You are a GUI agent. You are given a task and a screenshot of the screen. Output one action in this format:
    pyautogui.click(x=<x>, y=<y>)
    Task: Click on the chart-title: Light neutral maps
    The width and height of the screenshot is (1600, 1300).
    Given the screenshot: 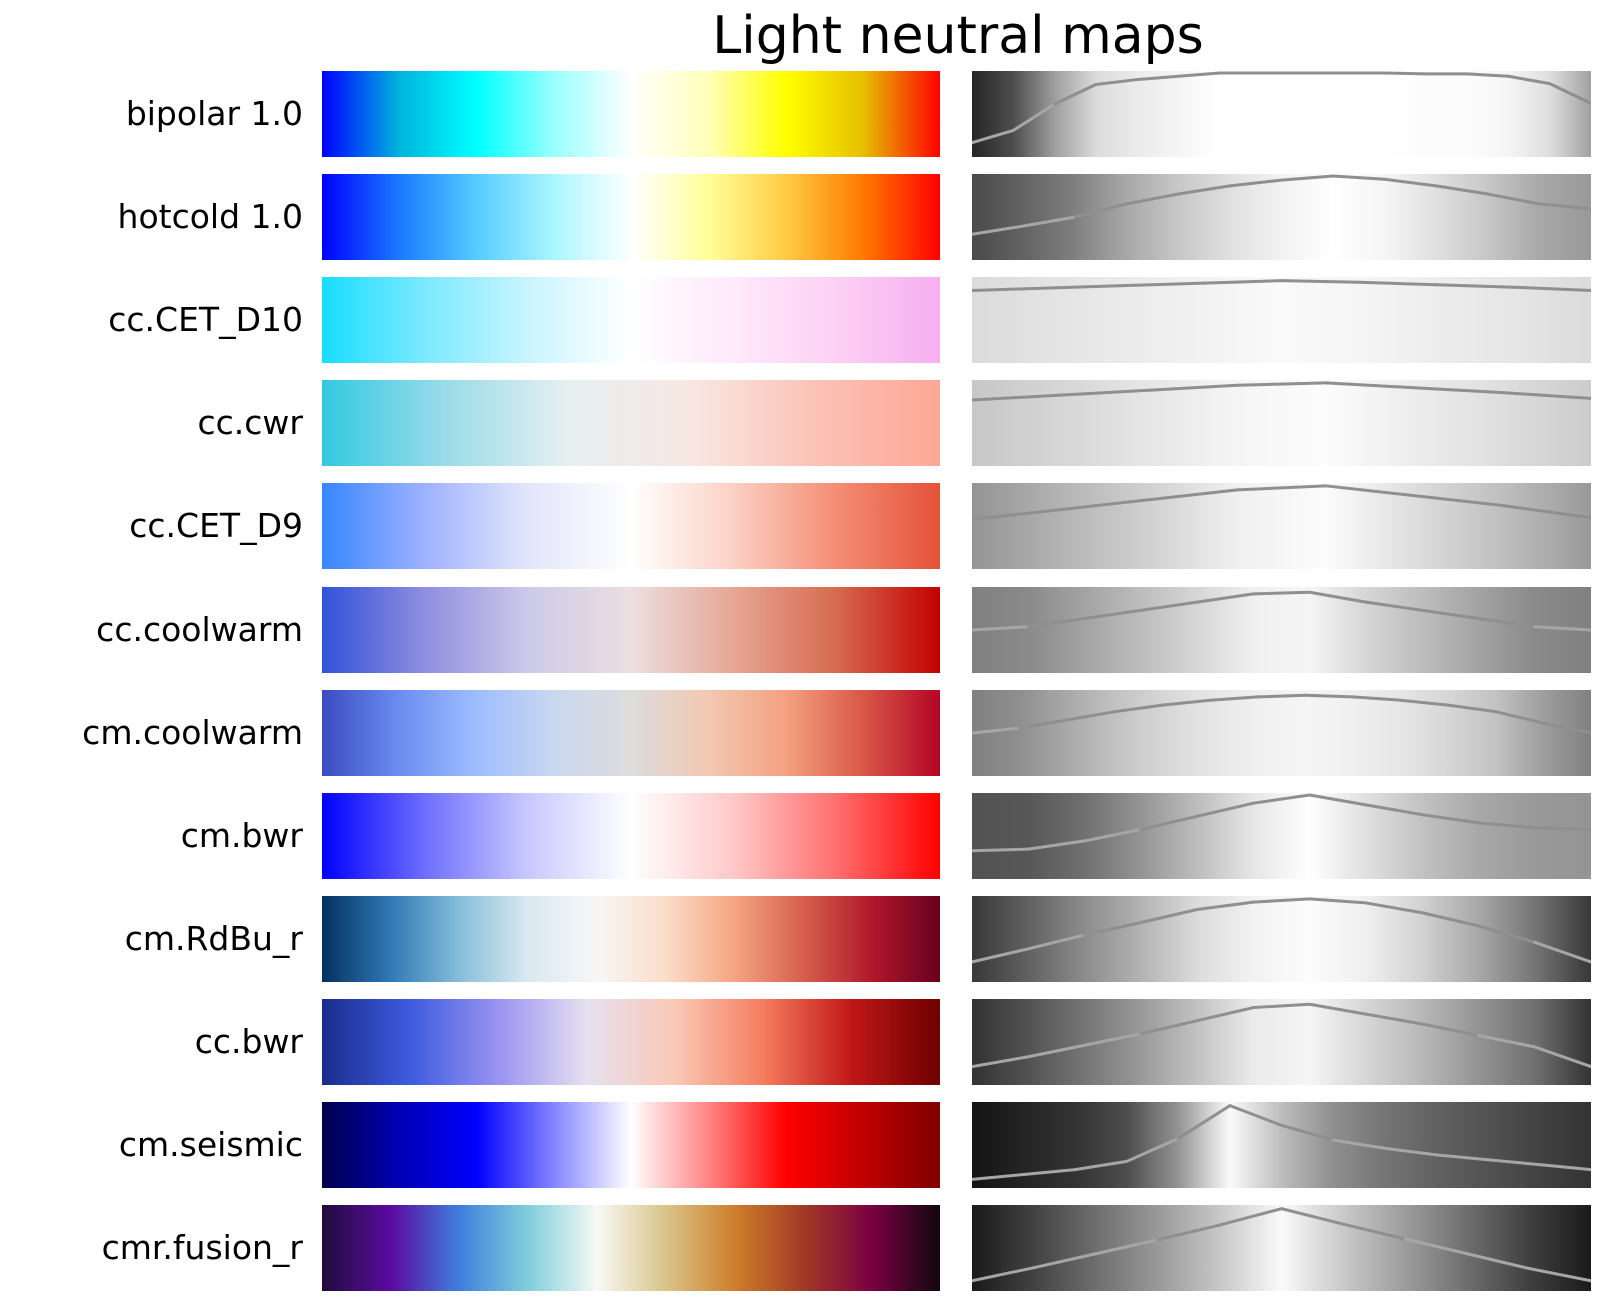 What is the action you would take?
    pyautogui.click(x=958, y=36)
    